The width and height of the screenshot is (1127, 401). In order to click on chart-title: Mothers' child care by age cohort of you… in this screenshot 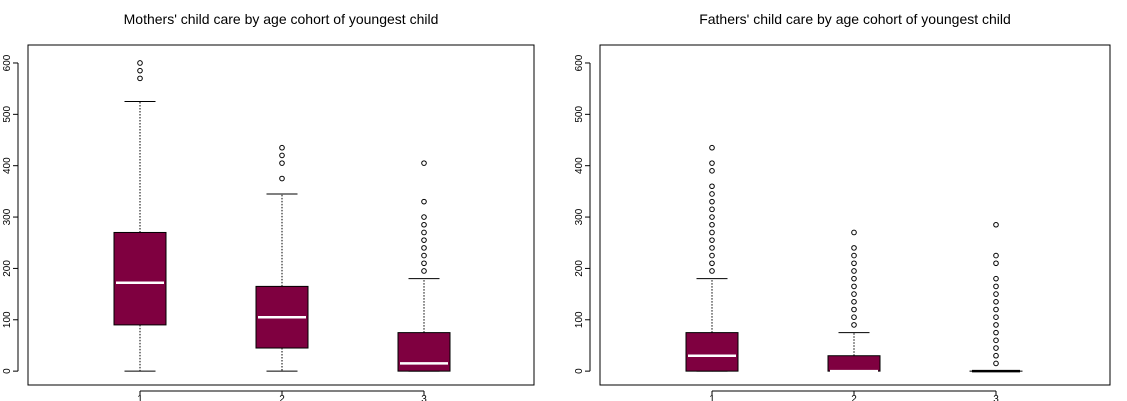, I will do `click(281, 19)`.